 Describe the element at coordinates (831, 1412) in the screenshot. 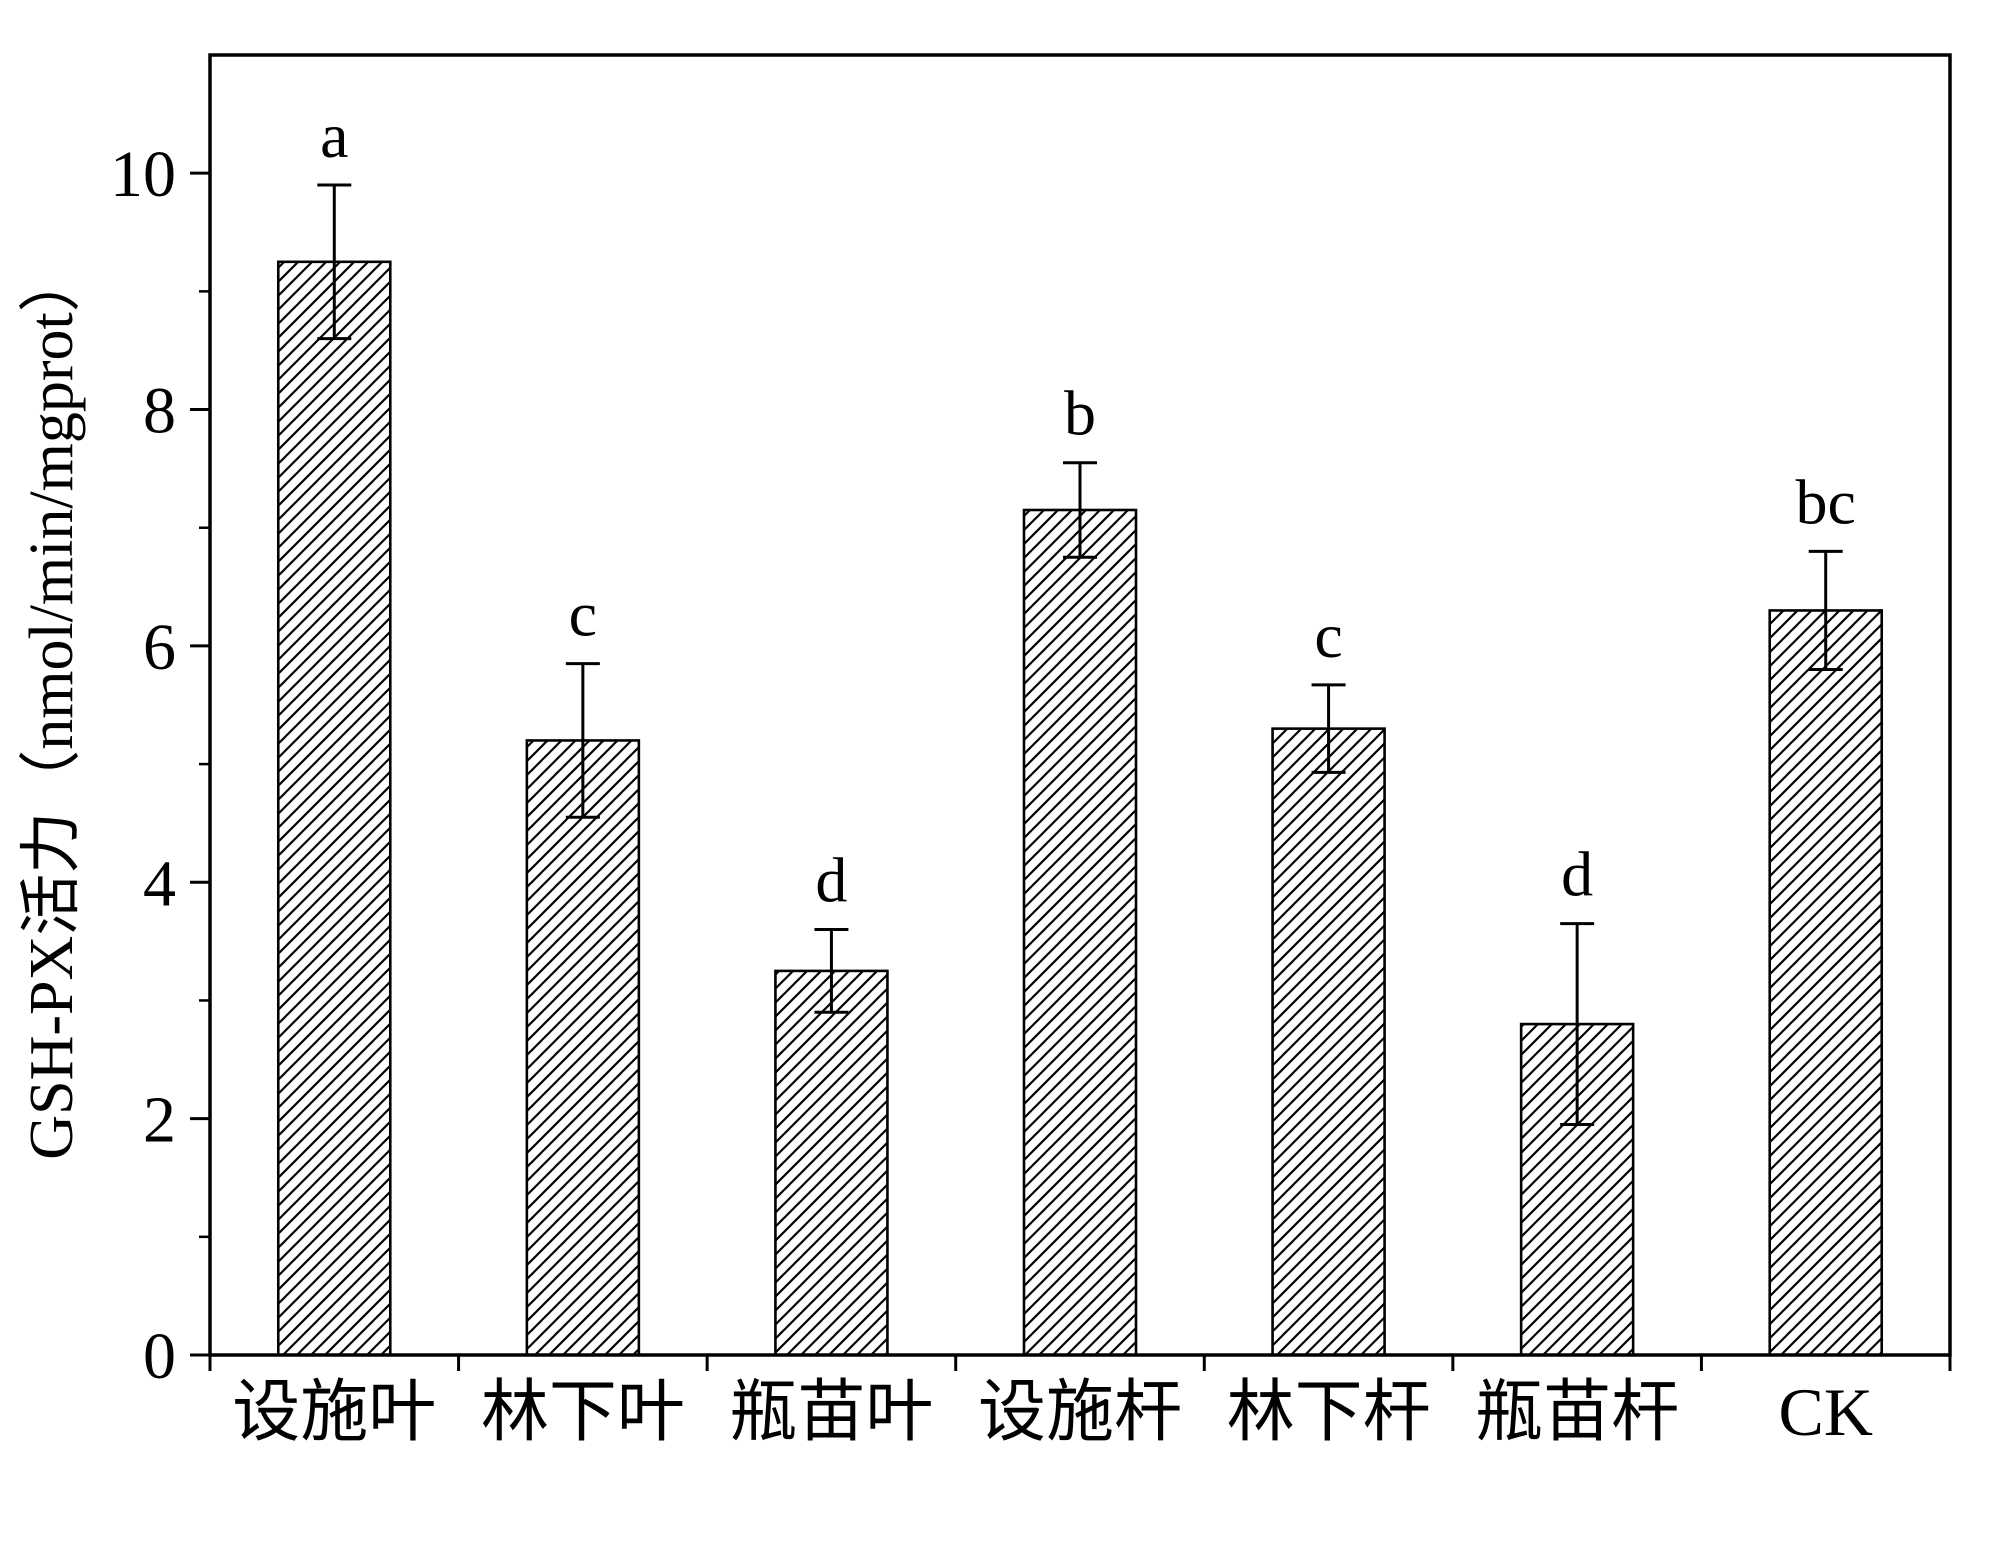

I see `x-category-label-2: 瓶苗叶` at that location.